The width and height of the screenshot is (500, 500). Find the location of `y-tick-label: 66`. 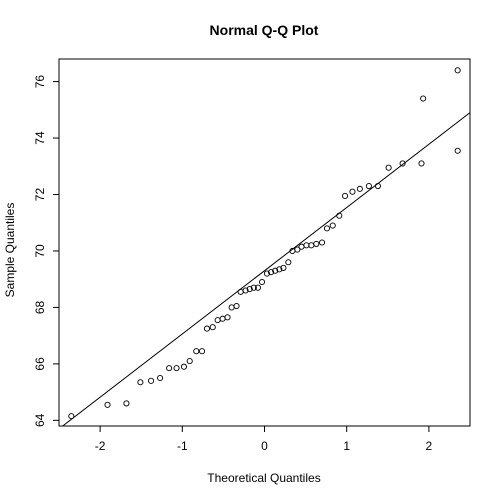

y-tick-label: 66 is located at coordinates (40, 364).